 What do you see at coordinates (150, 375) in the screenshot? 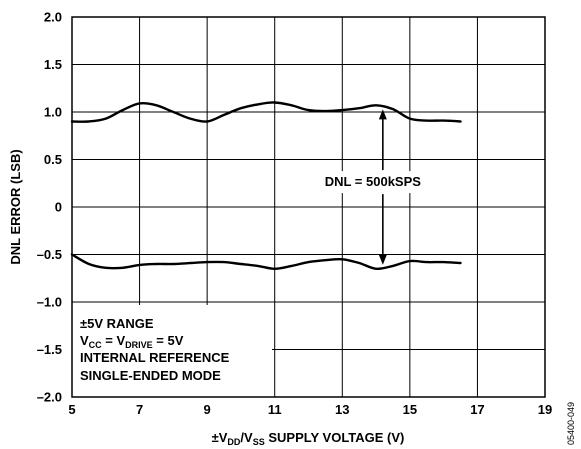
I see `condition-mode: SINGLE-ENDED MODE` at bounding box center [150, 375].